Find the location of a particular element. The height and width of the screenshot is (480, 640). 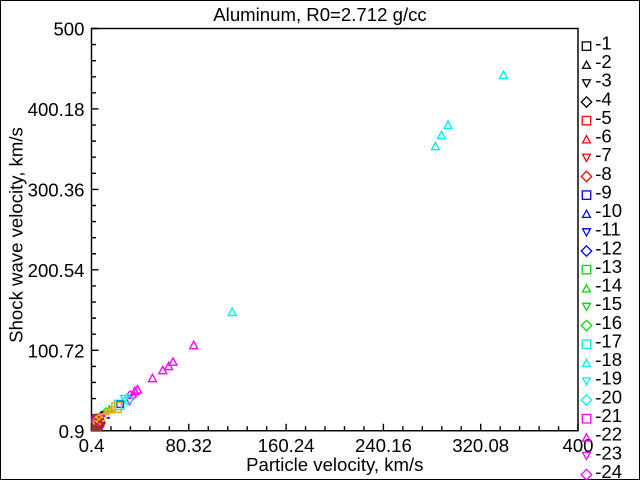

svg-text: -11 is located at coordinates (608, 229).